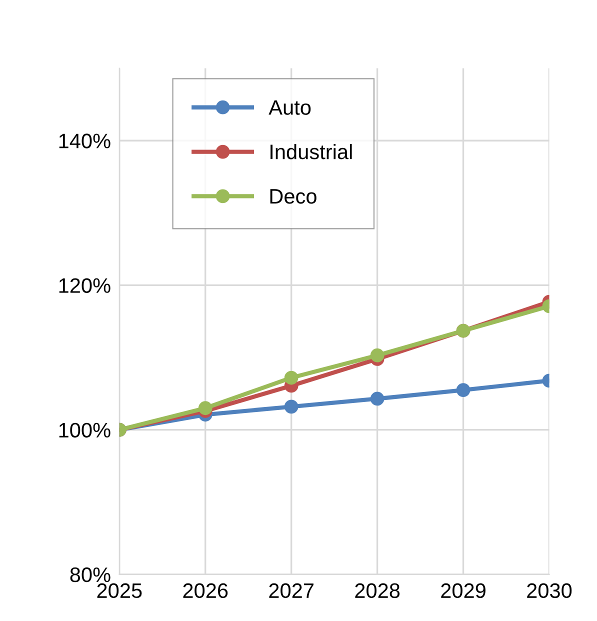 The width and height of the screenshot is (597, 621). Describe the element at coordinates (119, 590) in the screenshot. I see `x-tick-label: 2025` at that location.